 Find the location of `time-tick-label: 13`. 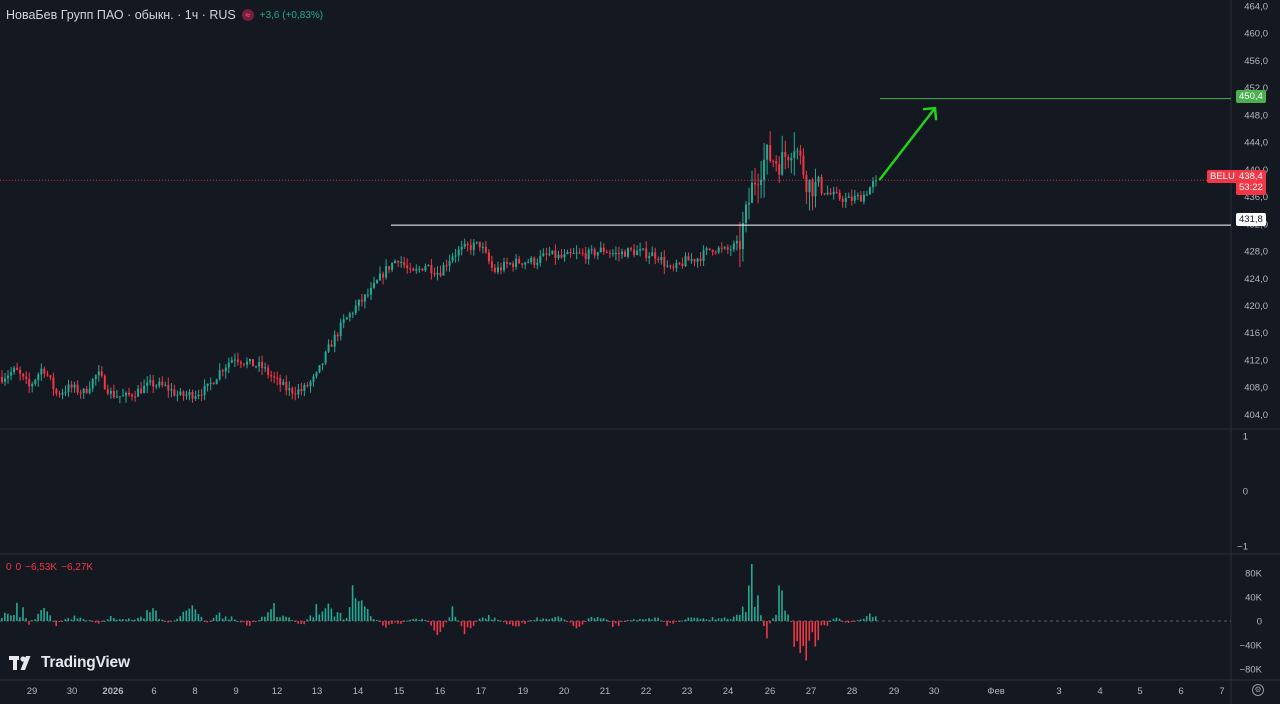

time-tick-label: 13 is located at coordinates (317, 691).